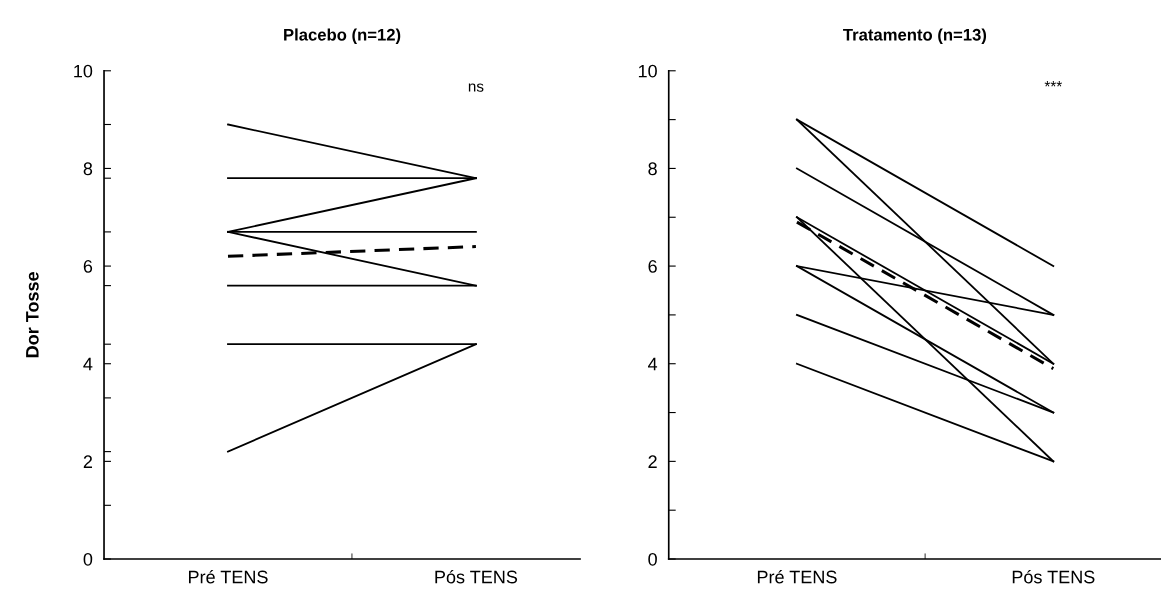 The height and width of the screenshot is (605, 1161). What do you see at coordinates (915, 36) in the screenshot?
I see `chart-title: Tratamento (n=13)` at bounding box center [915, 36].